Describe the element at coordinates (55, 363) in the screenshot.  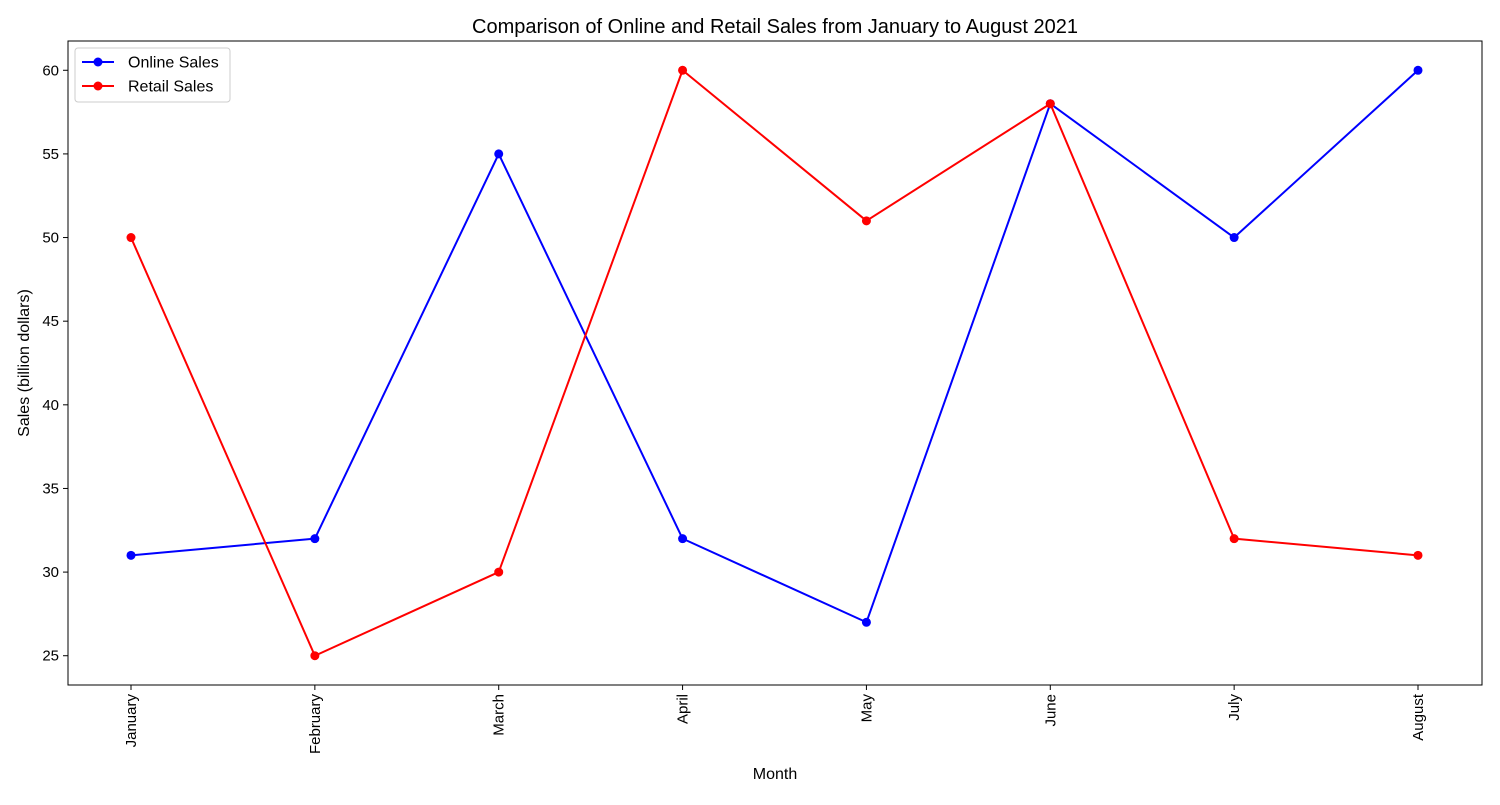
I see `y-axis: 25 30 35 40 45 50 55 60` at that location.